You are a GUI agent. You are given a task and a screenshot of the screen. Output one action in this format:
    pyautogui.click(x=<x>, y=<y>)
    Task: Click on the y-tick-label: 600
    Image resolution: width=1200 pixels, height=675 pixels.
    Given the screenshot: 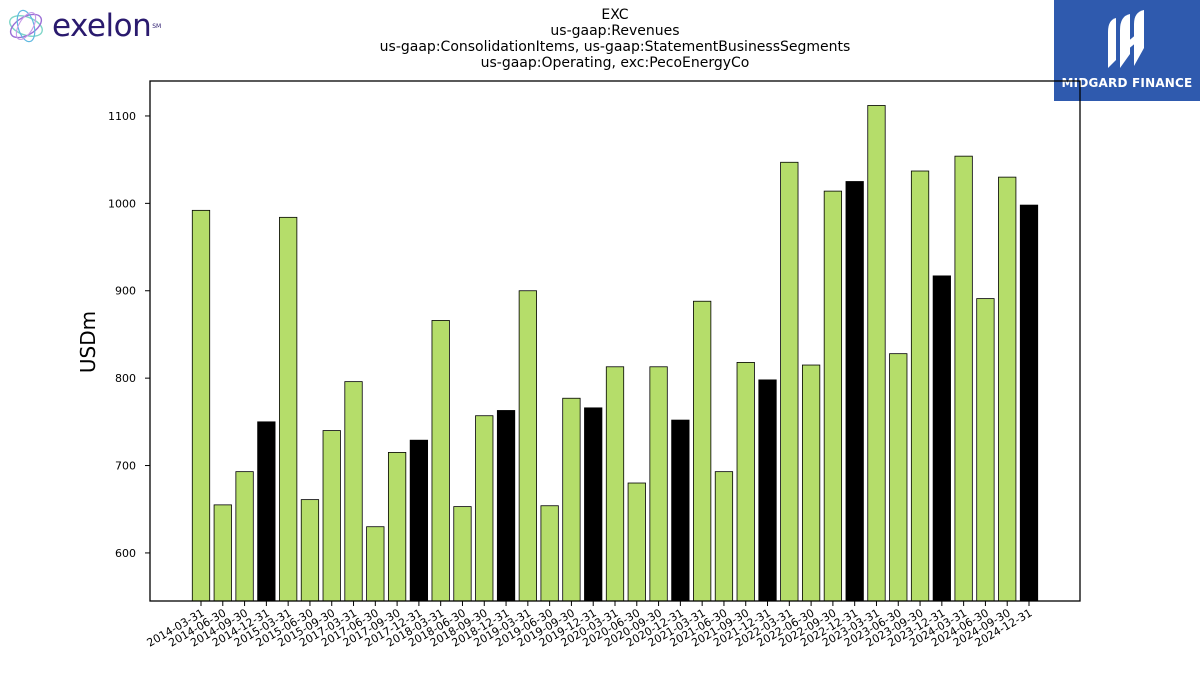 What is the action you would take?
    pyautogui.click(x=125, y=553)
    